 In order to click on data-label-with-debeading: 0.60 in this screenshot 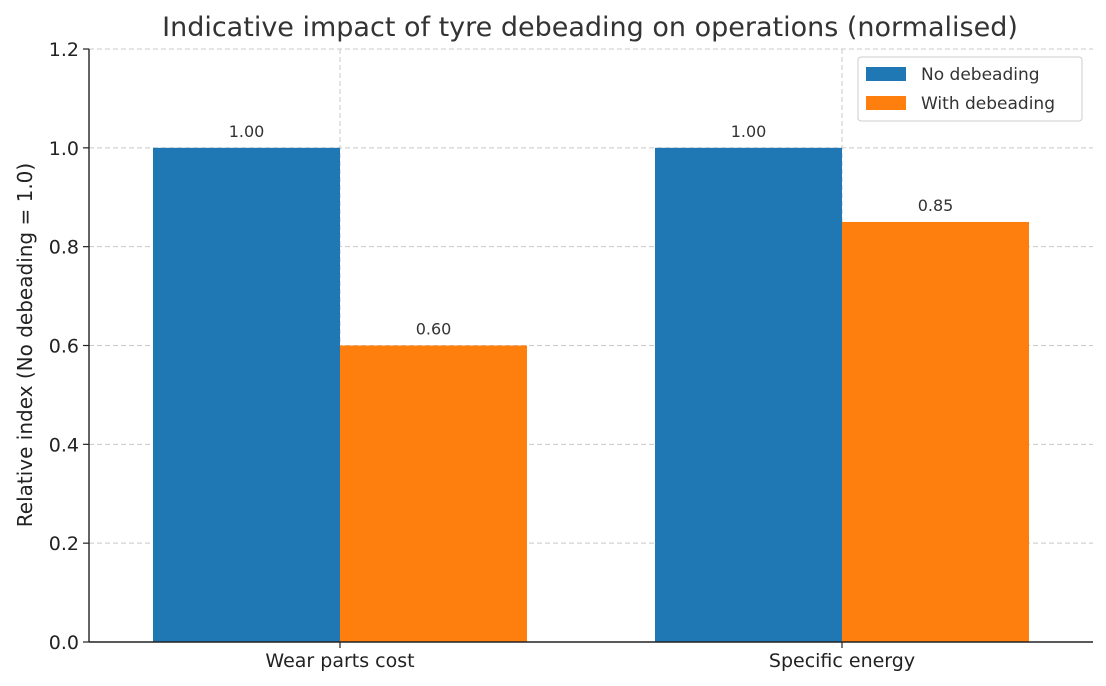, I will do `click(434, 329)`.